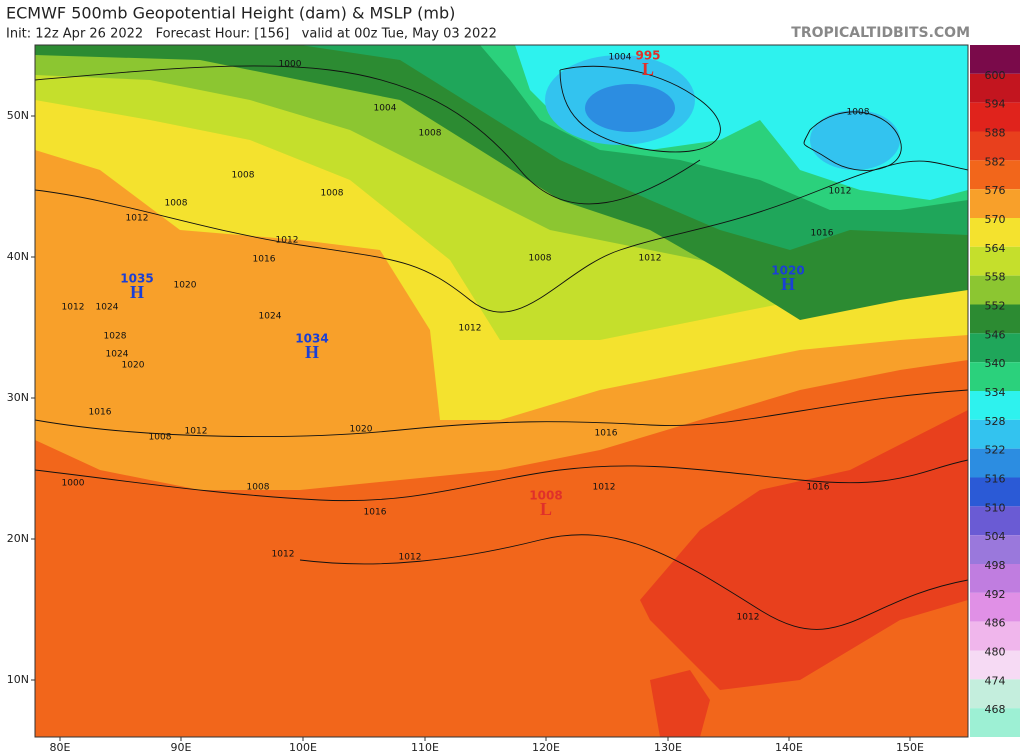 This screenshot has height=756, width=1024. Describe the element at coordinates (995, 623) in the screenshot. I see `colorbar-label: 486` at that location.